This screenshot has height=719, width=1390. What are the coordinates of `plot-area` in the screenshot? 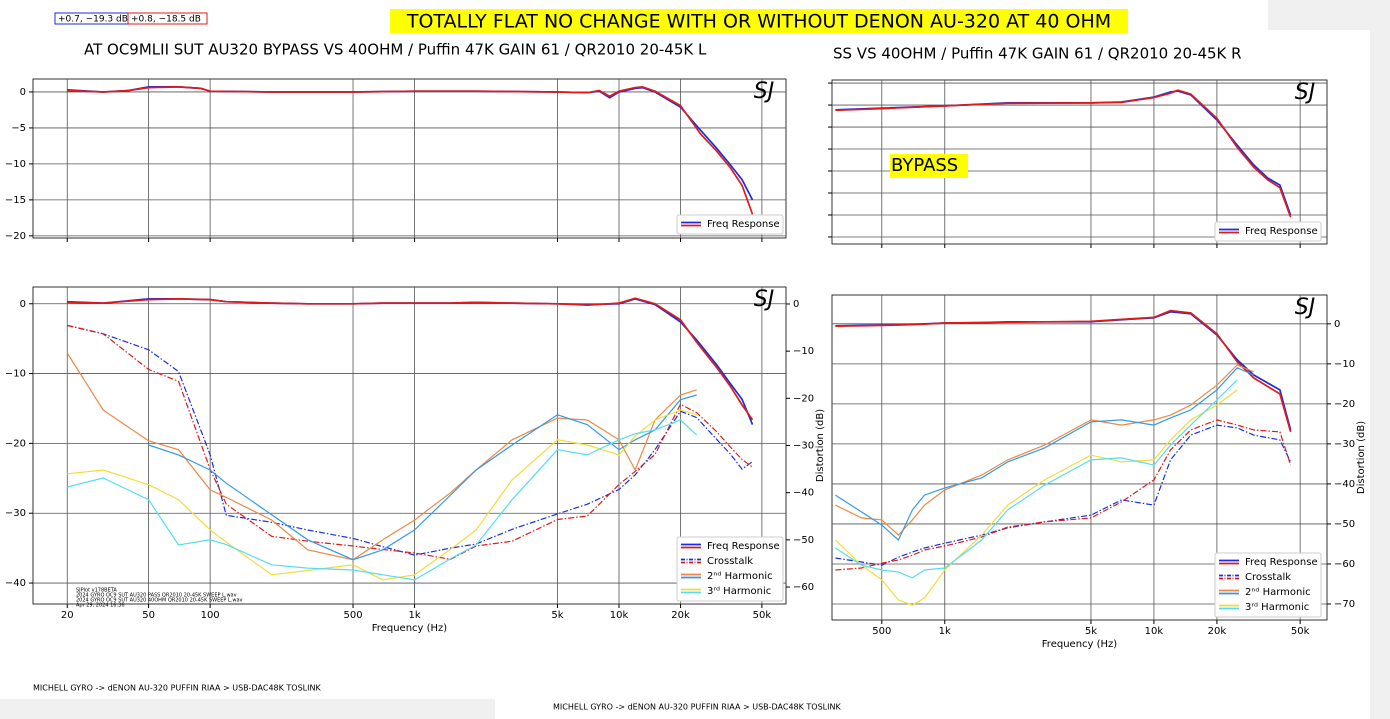 It's located at (409, 158).